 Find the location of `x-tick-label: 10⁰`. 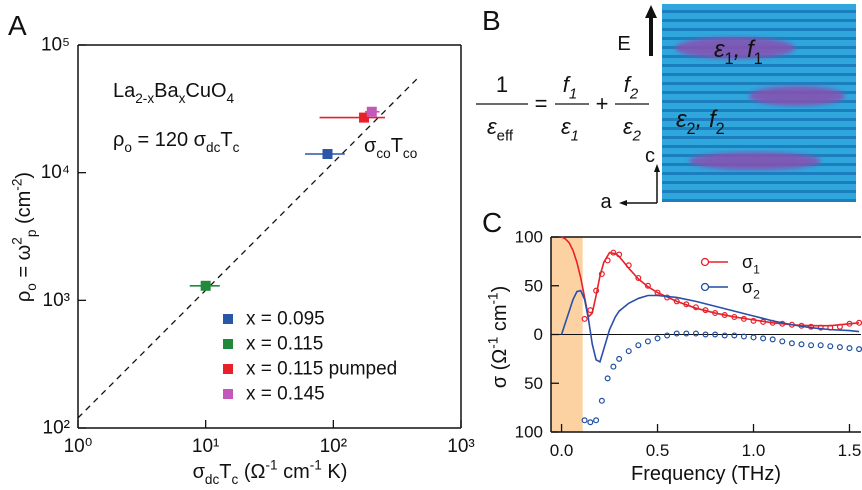

x-tick-label: 10⁰ is located at coordinates (78, 446).